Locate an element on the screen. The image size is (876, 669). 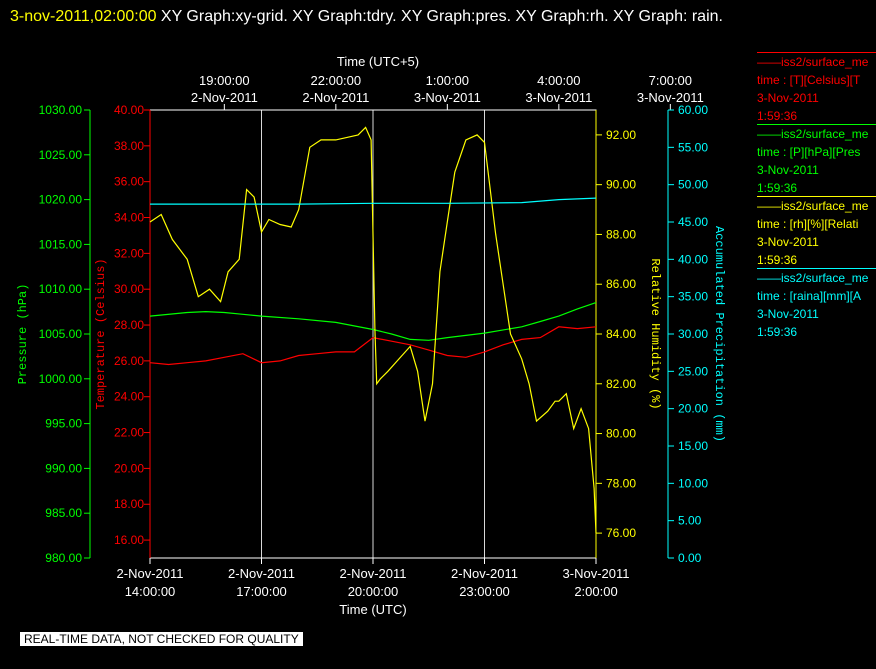
x-axis-title: Time (UTC) is located at coordinates (372, 609).